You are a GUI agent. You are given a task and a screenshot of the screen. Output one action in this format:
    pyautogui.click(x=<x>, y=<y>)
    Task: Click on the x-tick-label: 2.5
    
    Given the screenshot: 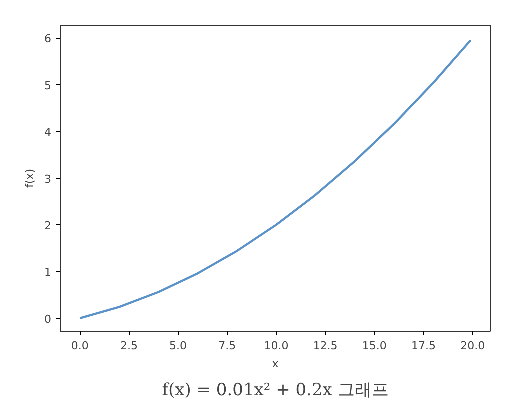 What is the action you would take?
    pyautogui.click(x=129, y=346)
    